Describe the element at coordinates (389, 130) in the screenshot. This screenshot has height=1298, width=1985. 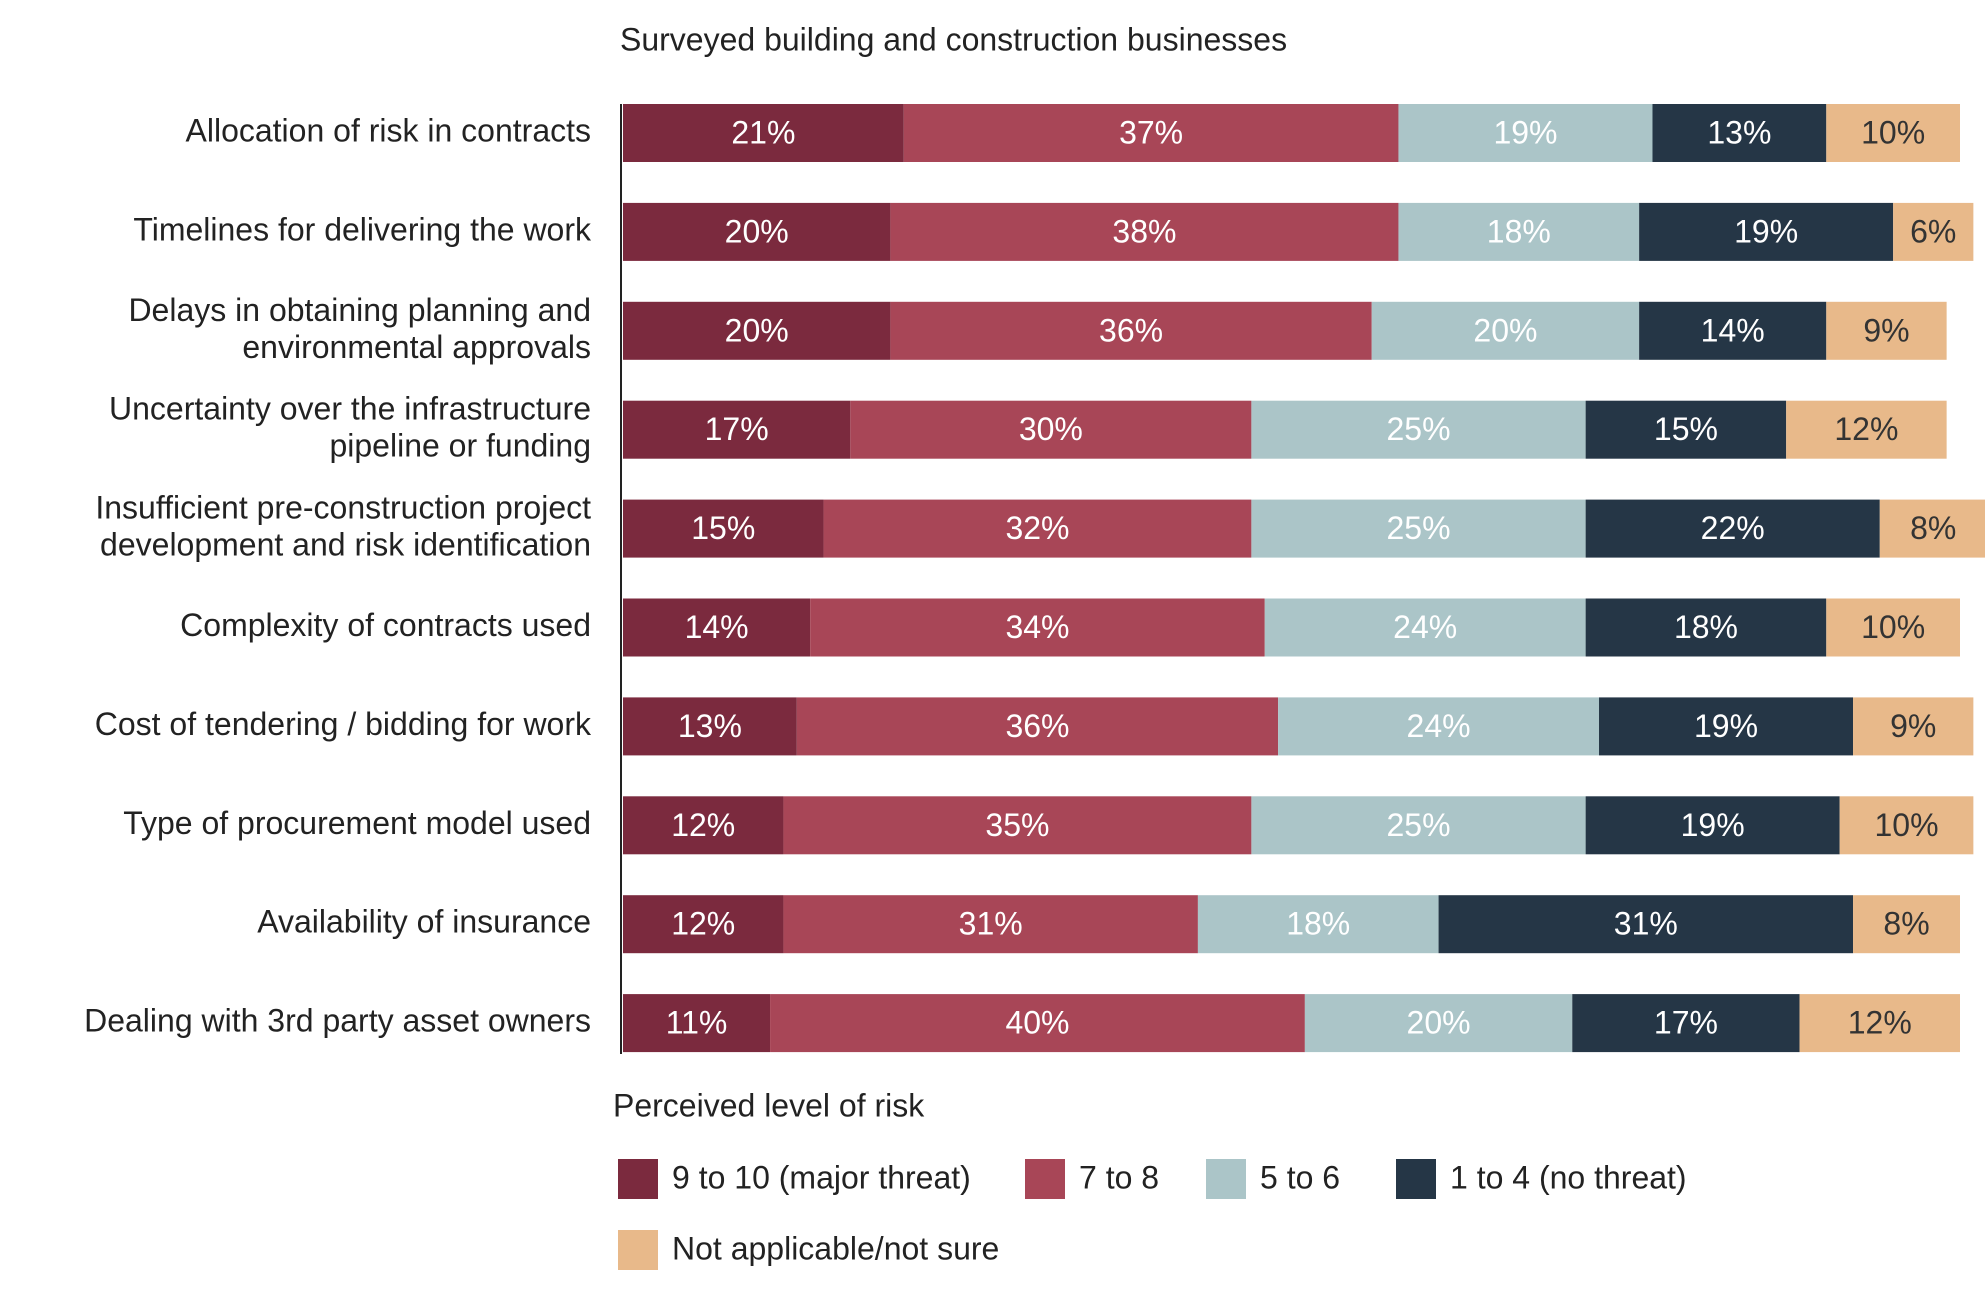
I see `category-label: Allocation of risk in contracts` at that location.